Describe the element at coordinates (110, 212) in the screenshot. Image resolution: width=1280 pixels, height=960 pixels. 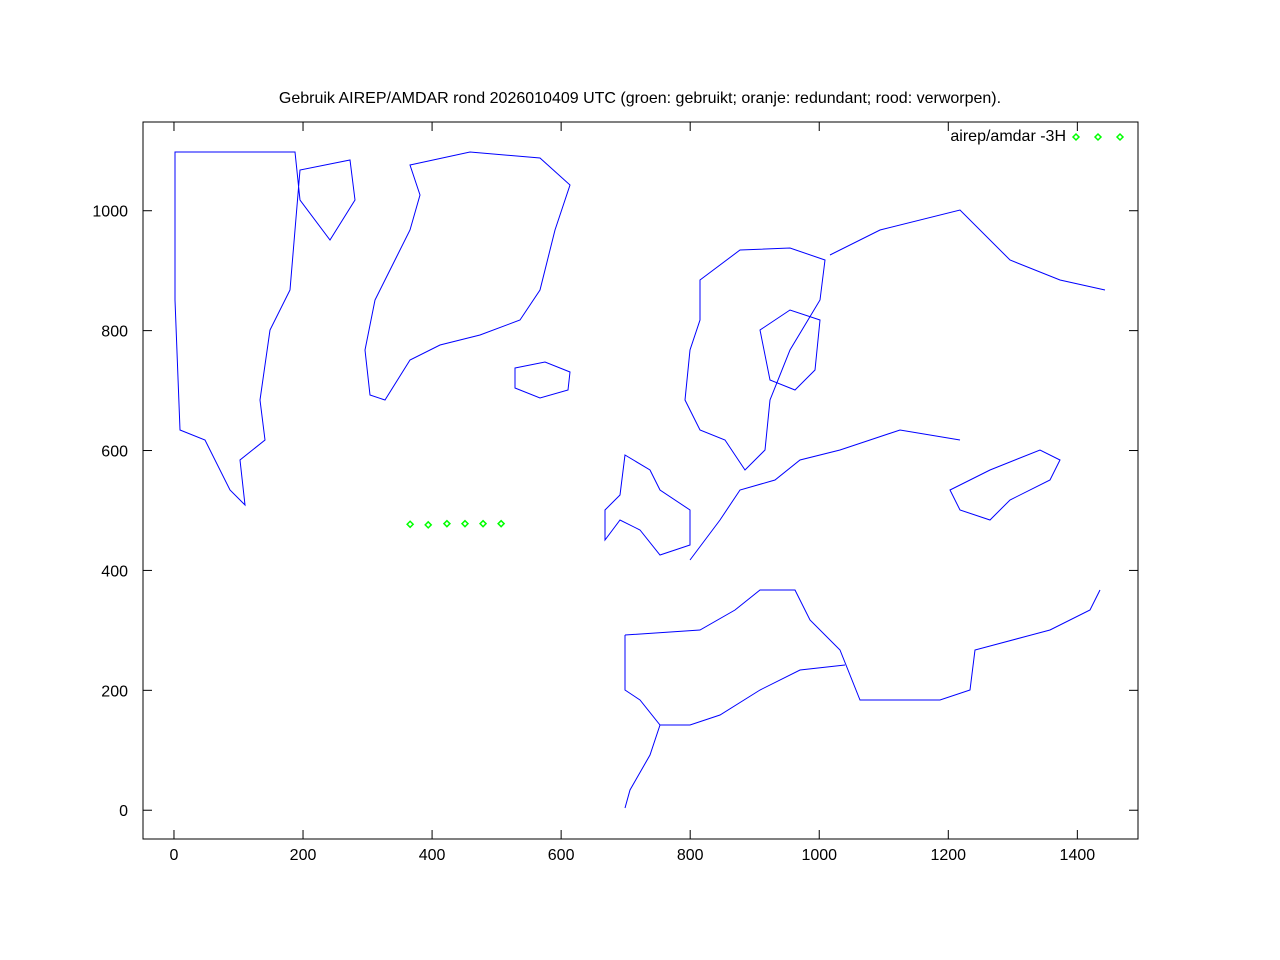
I see `y-tick-label: 1000` at that location.